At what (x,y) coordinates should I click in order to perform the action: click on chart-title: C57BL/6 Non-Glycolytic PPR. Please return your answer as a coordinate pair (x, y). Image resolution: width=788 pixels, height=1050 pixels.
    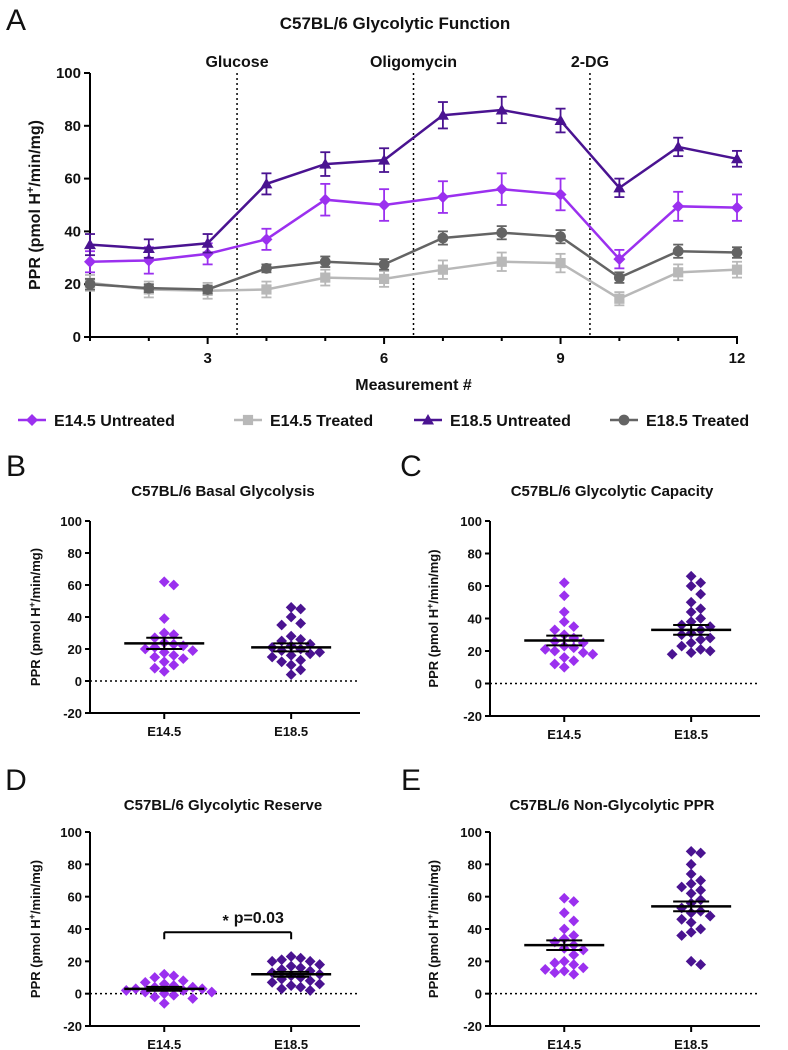
    Looking at the image, I should click on (611, 805).